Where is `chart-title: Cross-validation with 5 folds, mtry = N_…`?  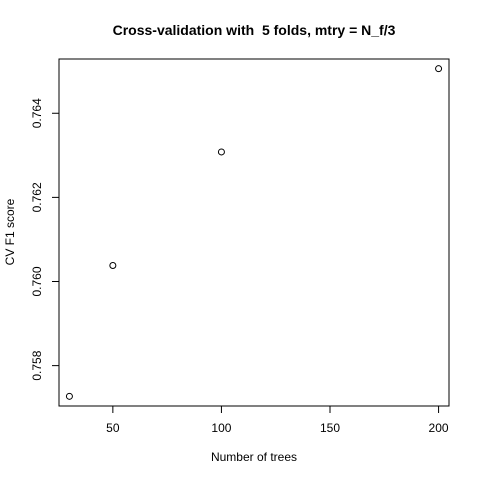 chart-title: Cross-validation with 5 folds, mtry = N_… is located at coordinates (254, 30).